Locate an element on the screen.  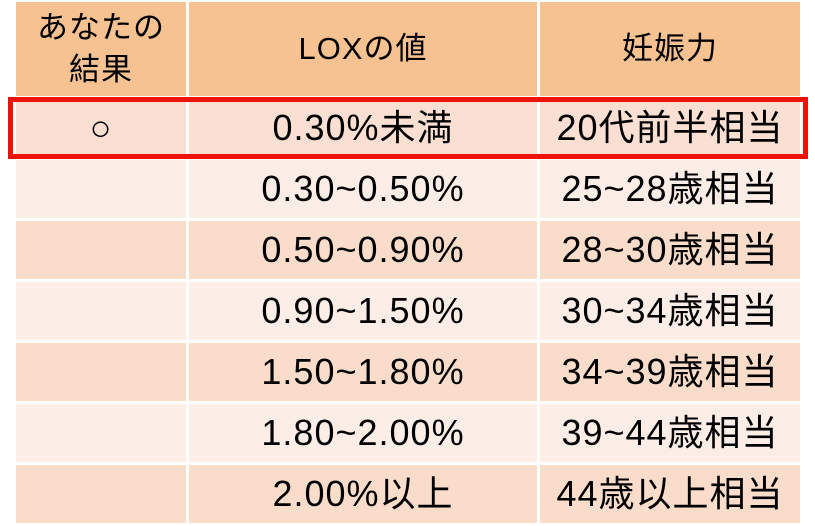
table-cell-fertility-row6: 39~44歳相当 is located at coordinates (670, 433).